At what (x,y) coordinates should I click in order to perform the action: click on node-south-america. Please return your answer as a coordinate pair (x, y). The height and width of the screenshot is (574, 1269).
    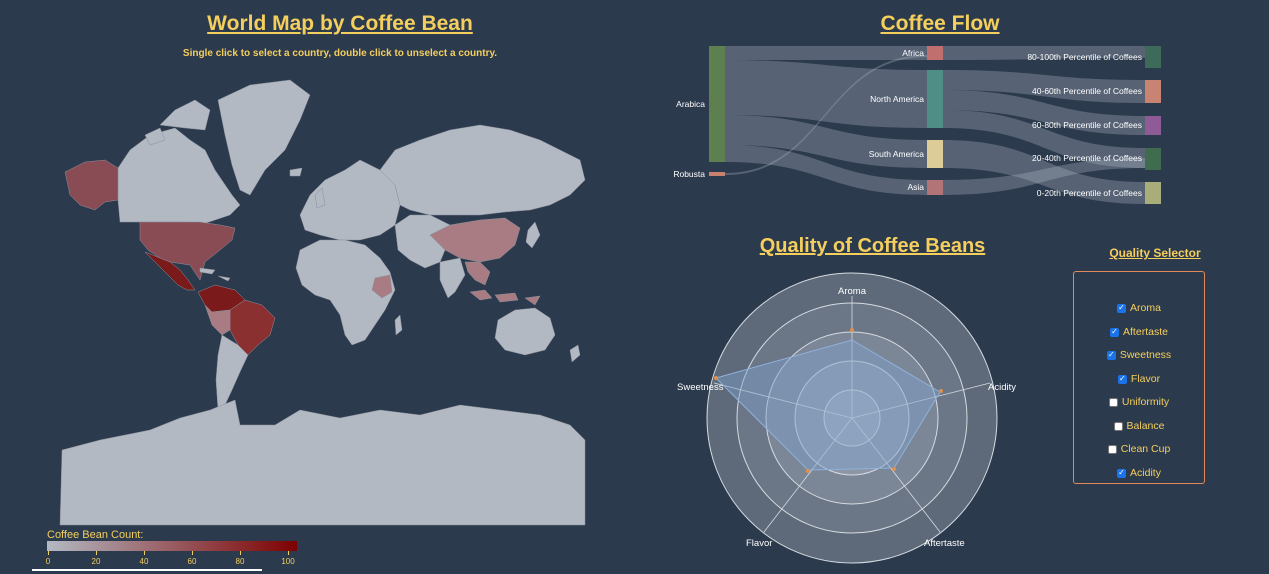
    Looking at the image, I should click on (935, 154).